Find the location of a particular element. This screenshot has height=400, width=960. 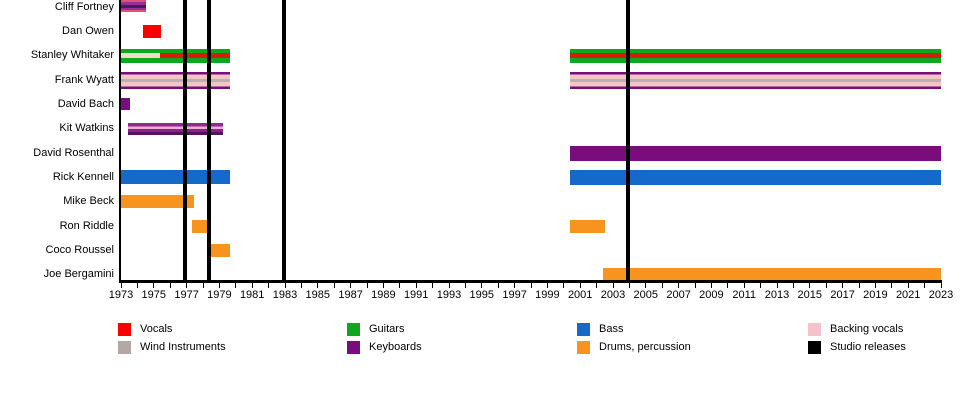

axis-tick-label: 1991 is located at coordinates (416, 295).